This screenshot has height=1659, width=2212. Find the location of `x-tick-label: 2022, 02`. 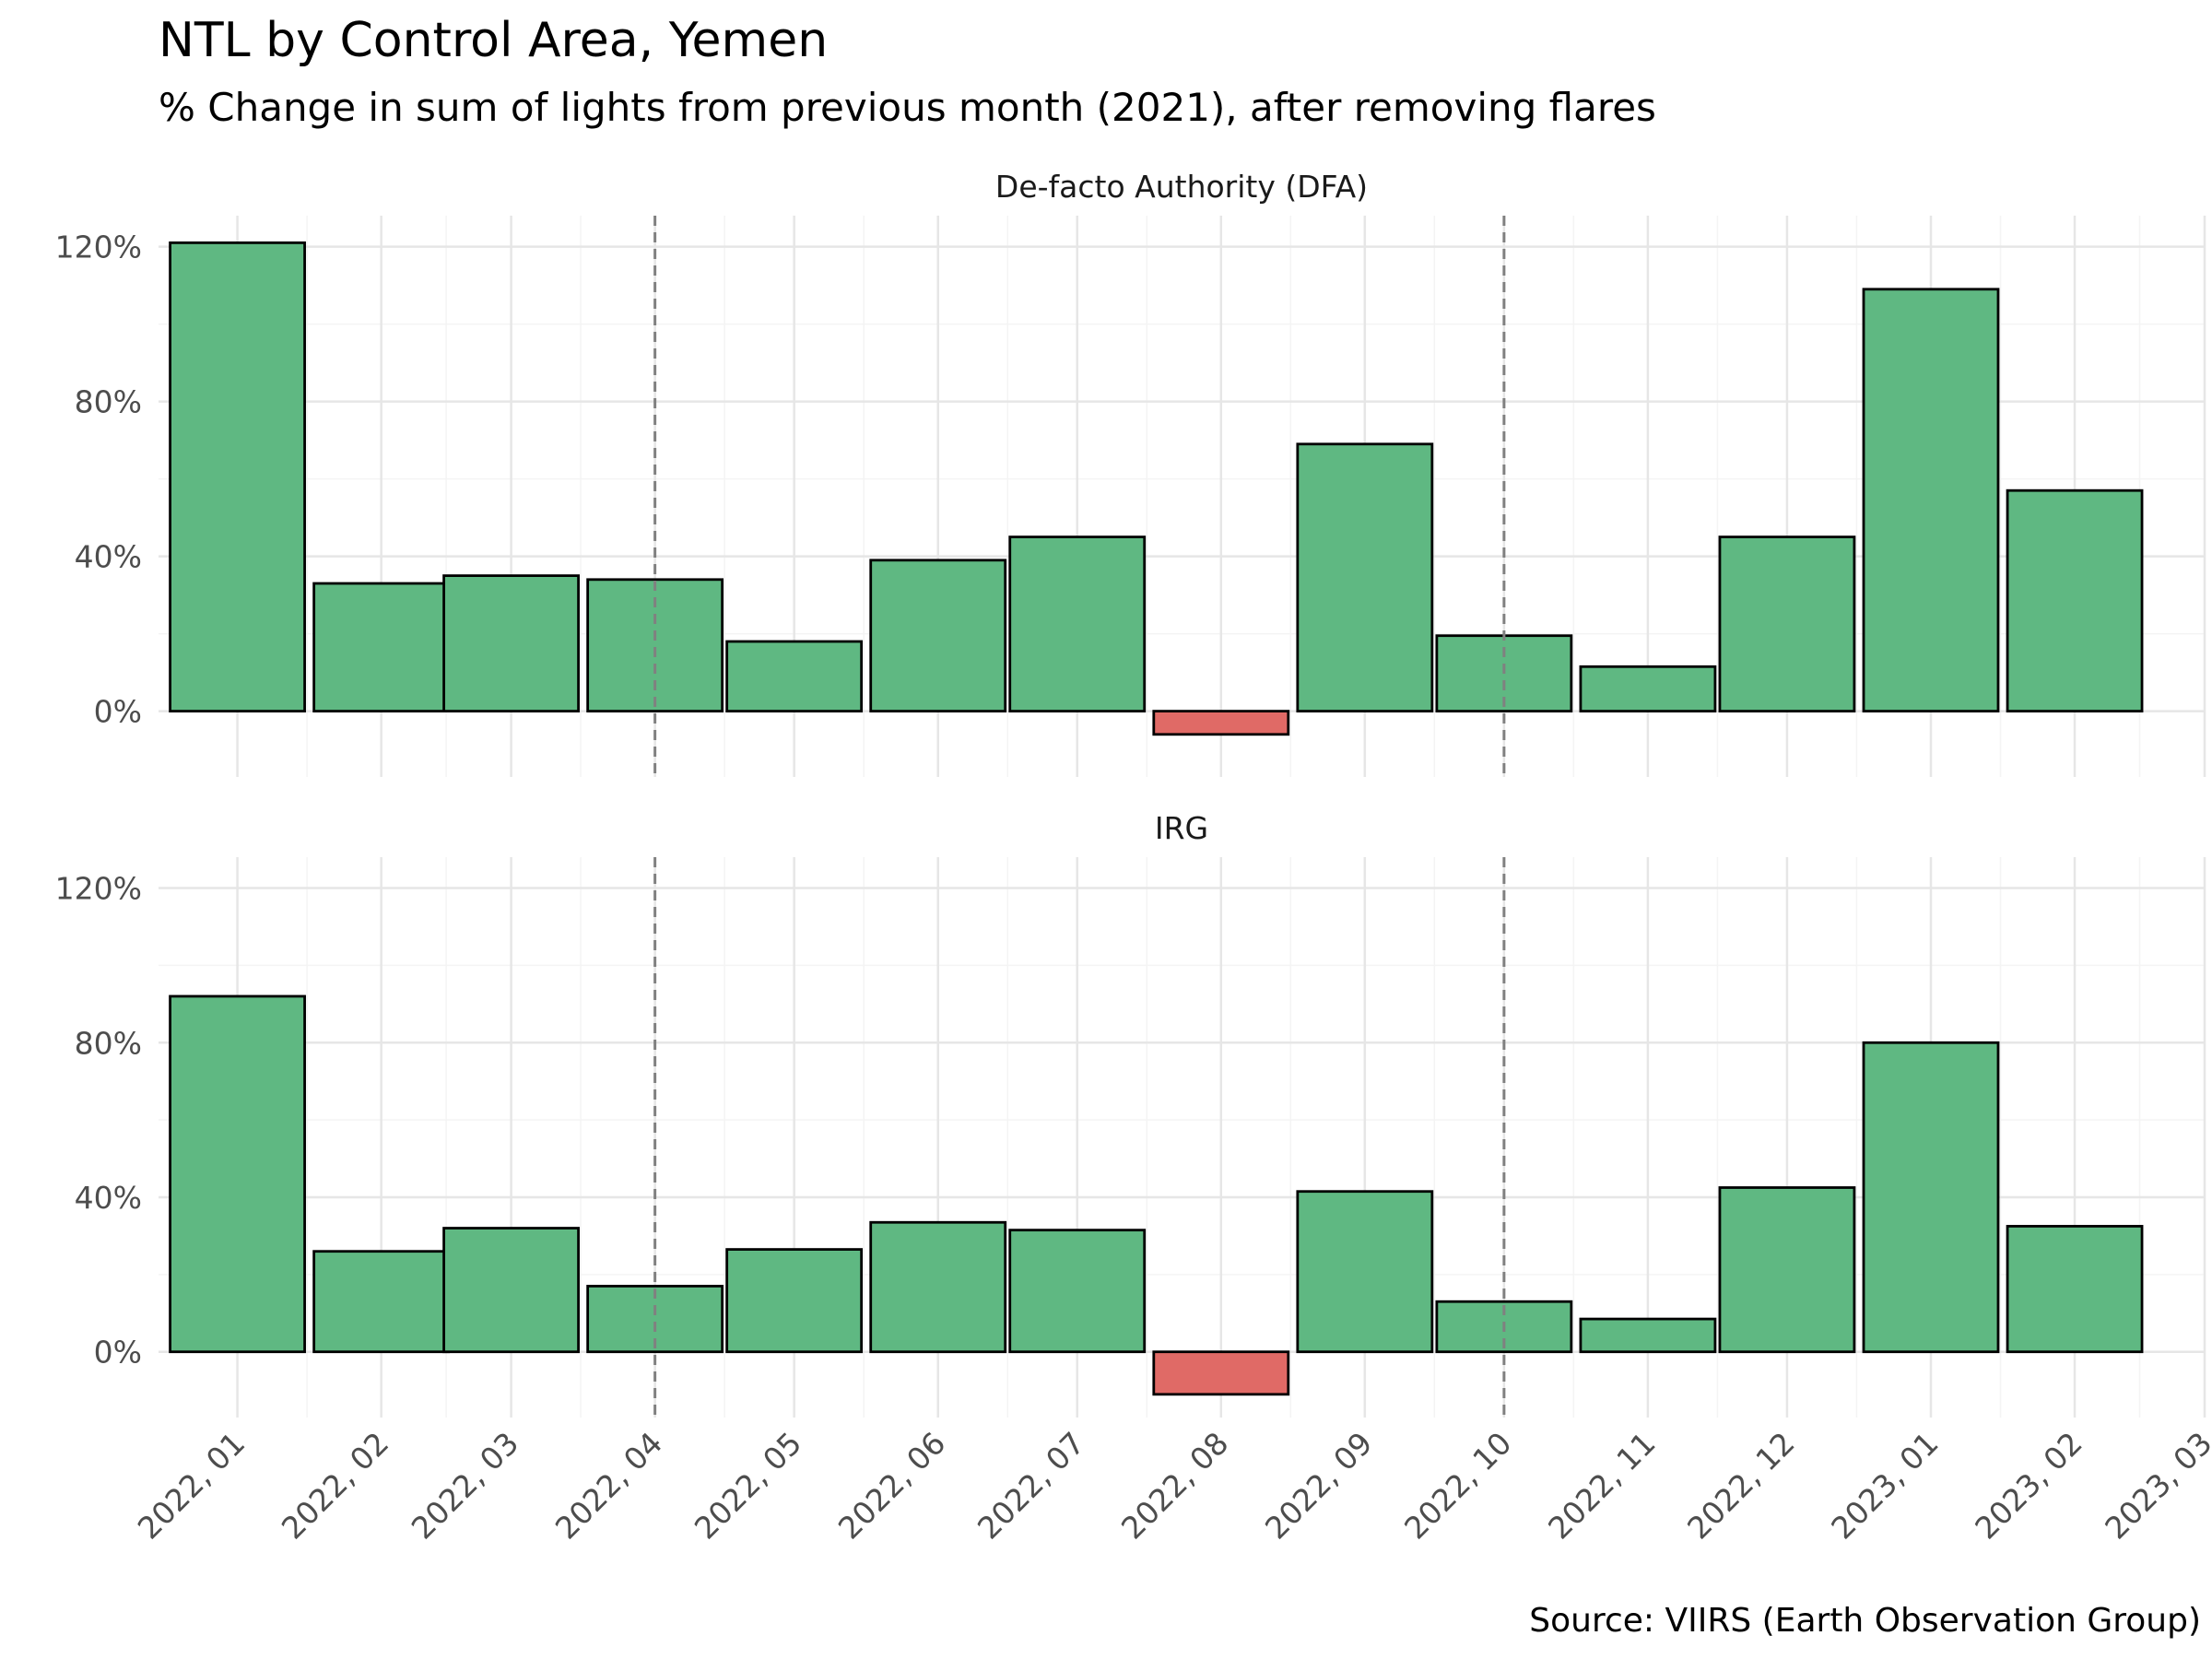

x-tick-label: 2022, 02 is located at coordinates (335, 1485).